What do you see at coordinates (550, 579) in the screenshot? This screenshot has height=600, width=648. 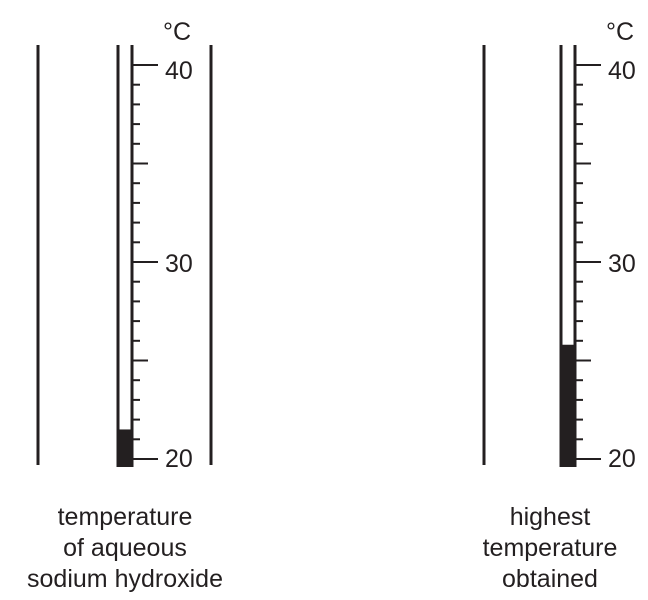 I see `right-caption-line-3: obtained` at bounding box center [550, 579].